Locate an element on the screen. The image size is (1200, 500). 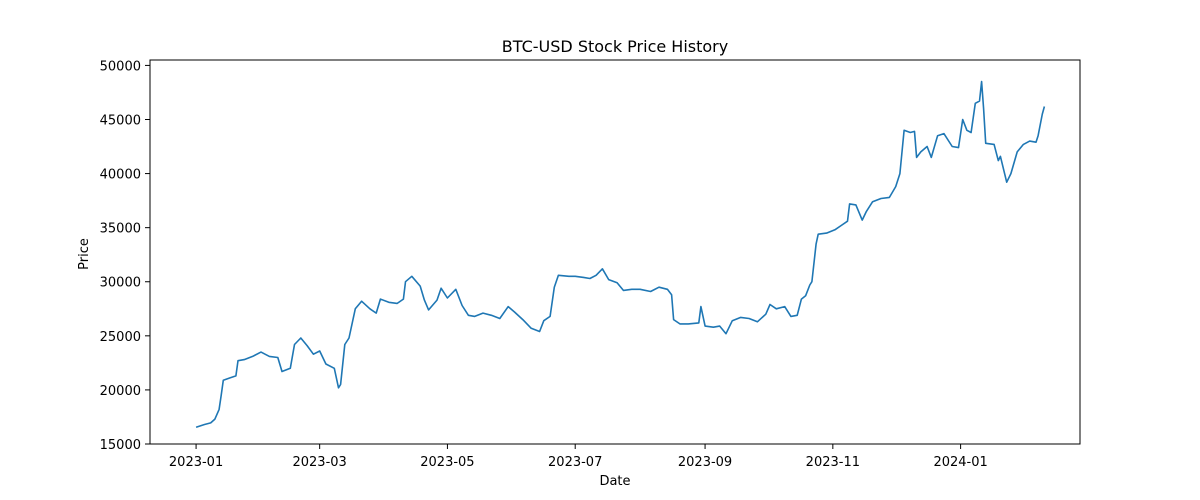
y-tick-label: 40000 is located at coordinates (120, 175).